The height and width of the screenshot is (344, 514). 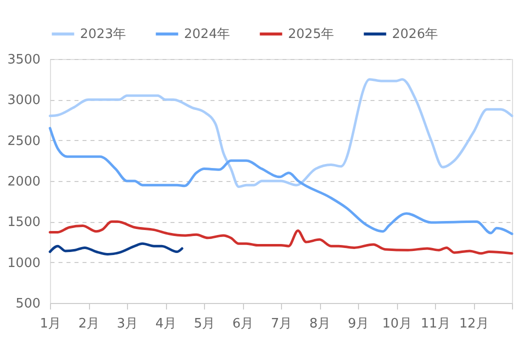 What do you see at coordinates (127, 324) in the screenshot?
I see `x-tick-label: 3月` at bounding box center [127, 324].